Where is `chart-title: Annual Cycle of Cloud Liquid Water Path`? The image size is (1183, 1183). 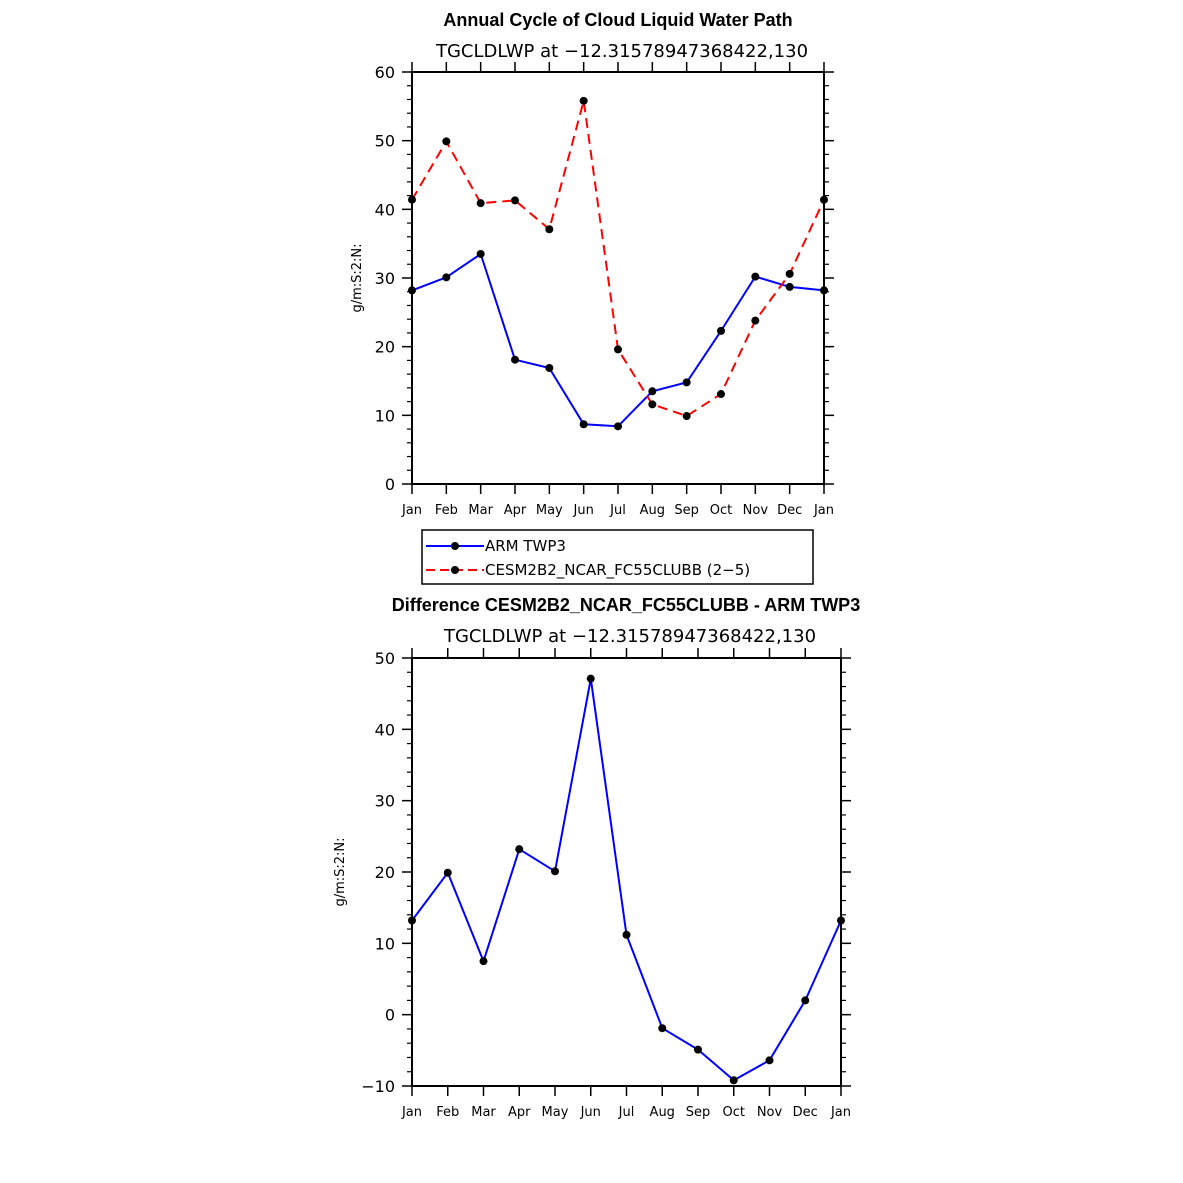 chart-title: Annual Cycle of Cloud Liquid Water Path is located at coordinates (617, 20).